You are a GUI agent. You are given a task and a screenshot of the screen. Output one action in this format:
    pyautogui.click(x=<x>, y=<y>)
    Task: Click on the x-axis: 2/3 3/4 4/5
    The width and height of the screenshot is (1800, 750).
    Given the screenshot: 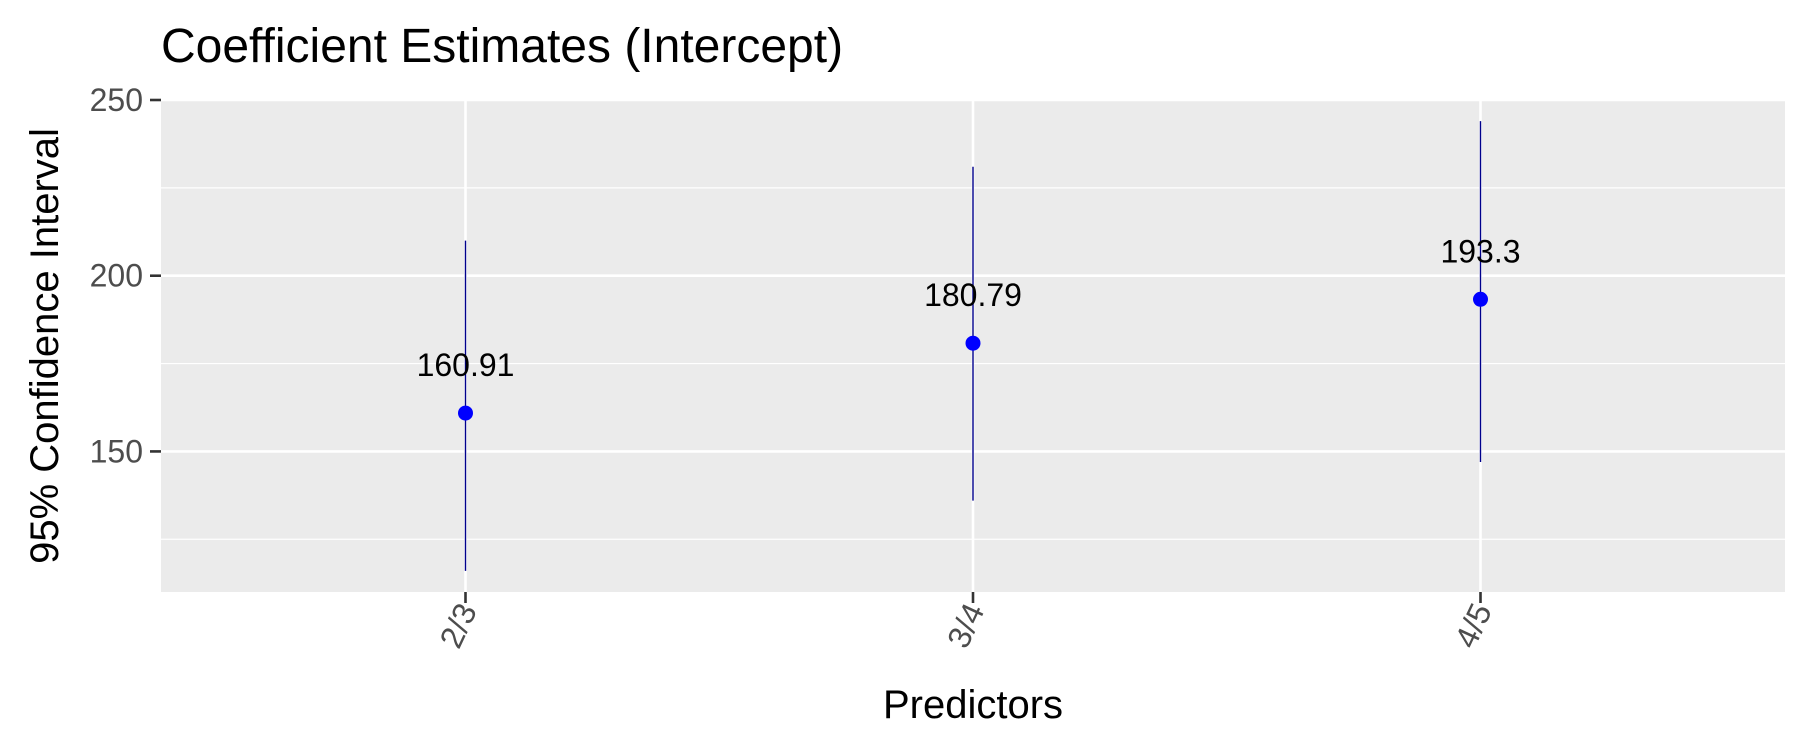 What is the action you would take?
    pyautogui.click(x=965, y=623)
    